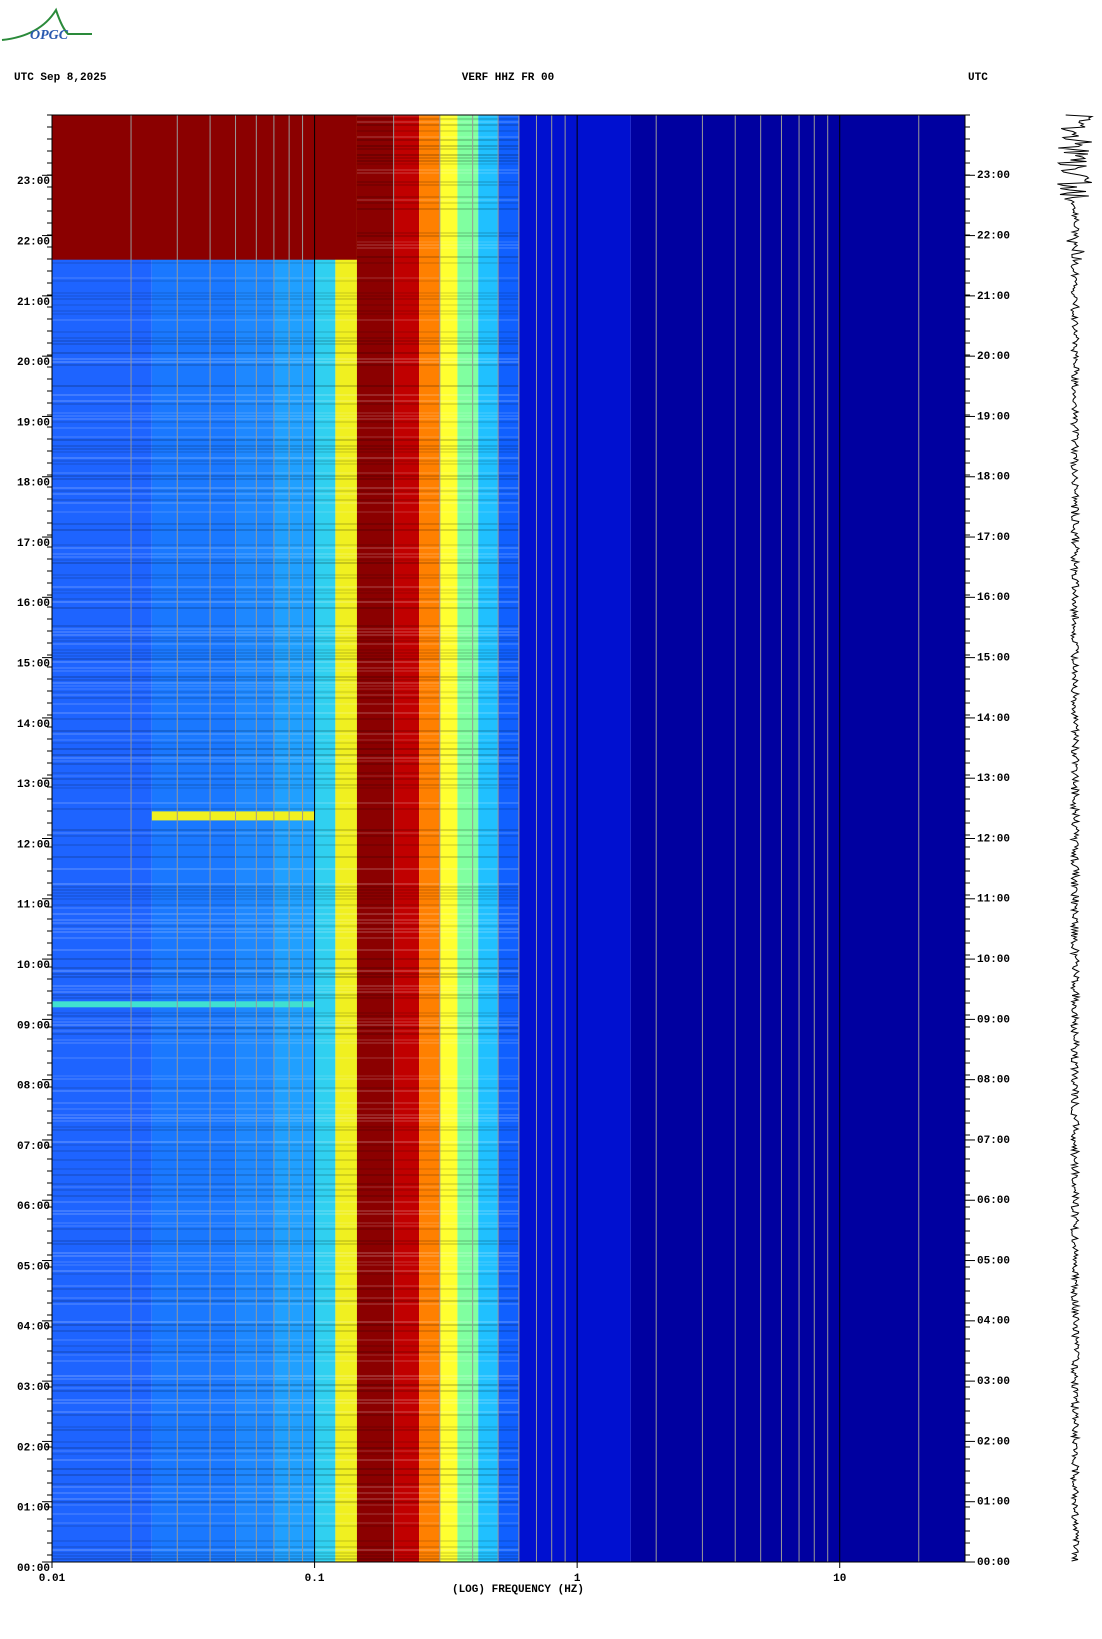 Image resolution: width=1102 pixels, height=1639 pixels. I want to click on y-tick-label-left: 03:00, so click(33, 1388).